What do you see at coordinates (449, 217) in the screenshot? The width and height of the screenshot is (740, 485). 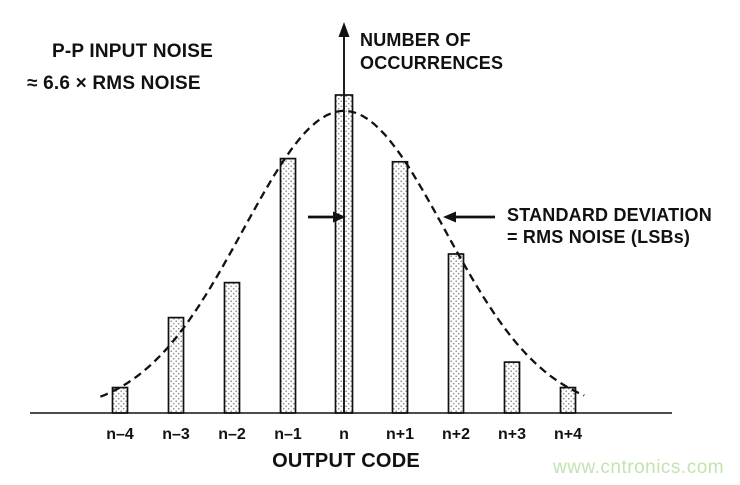 I see `sigma-arrow-left-head` at bounding box center [449, 217].